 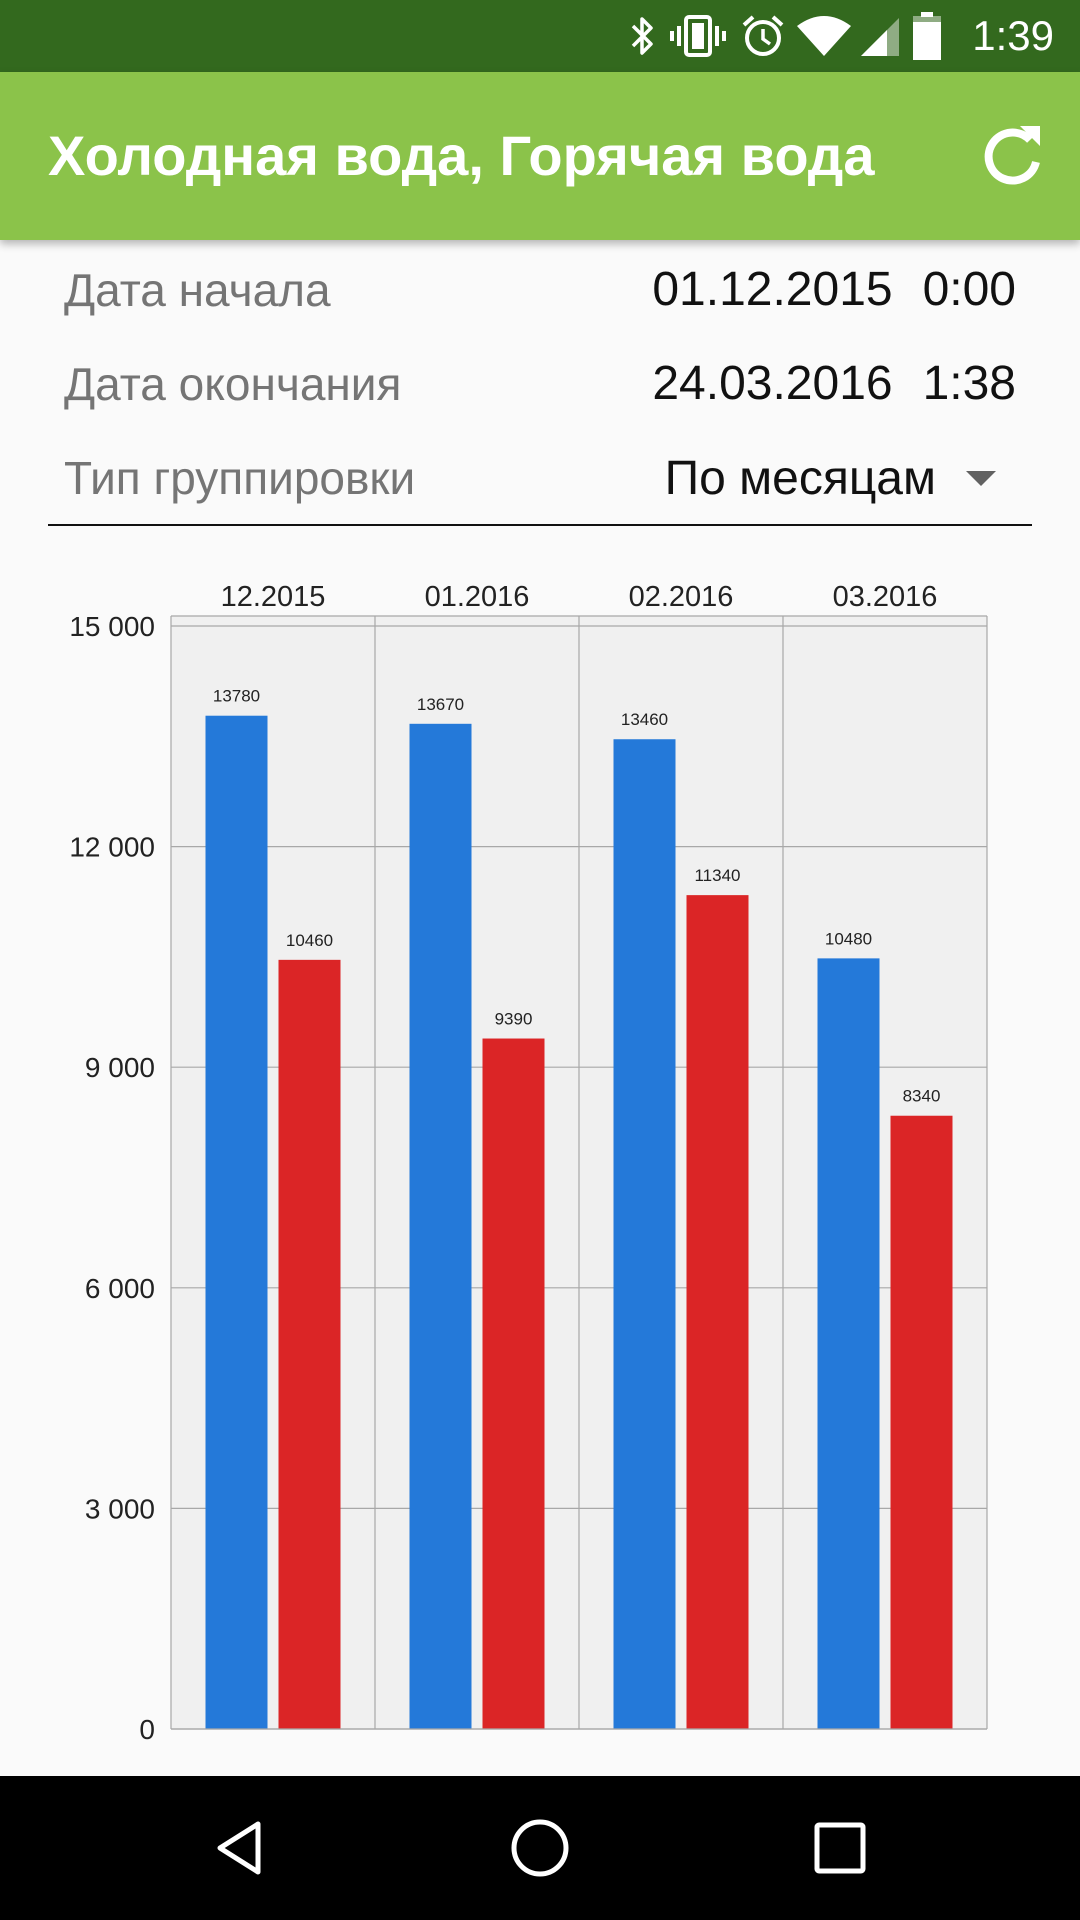 What do you see at coordinates (824, 36) in the screenshot?
I see `wifi-icon` at bounding box center [824, 36].